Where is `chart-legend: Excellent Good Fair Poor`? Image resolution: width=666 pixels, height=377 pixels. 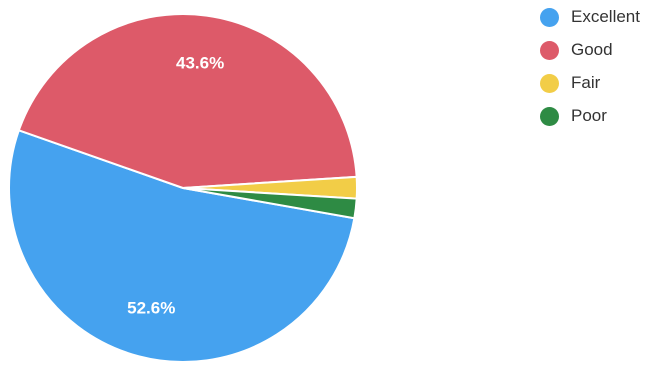
chart-legend: Excellent Good Fair Poor is located at coordinates (603, 70).